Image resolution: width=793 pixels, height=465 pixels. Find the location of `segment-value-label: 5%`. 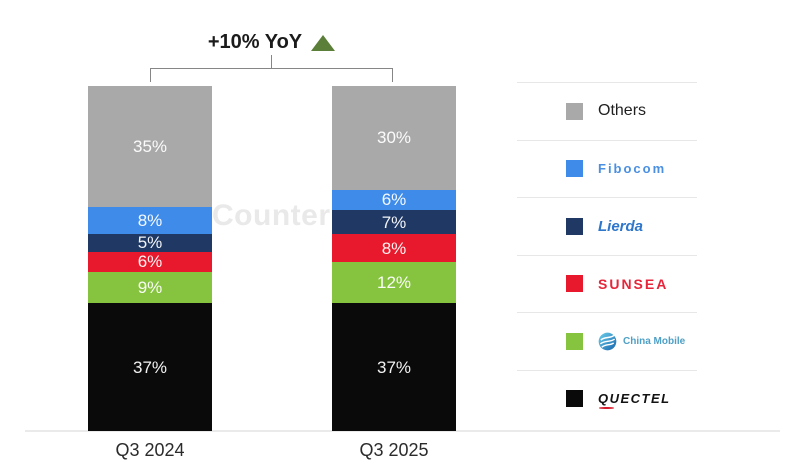

segment-value-label: 5% is located at coordinates (150, 243).